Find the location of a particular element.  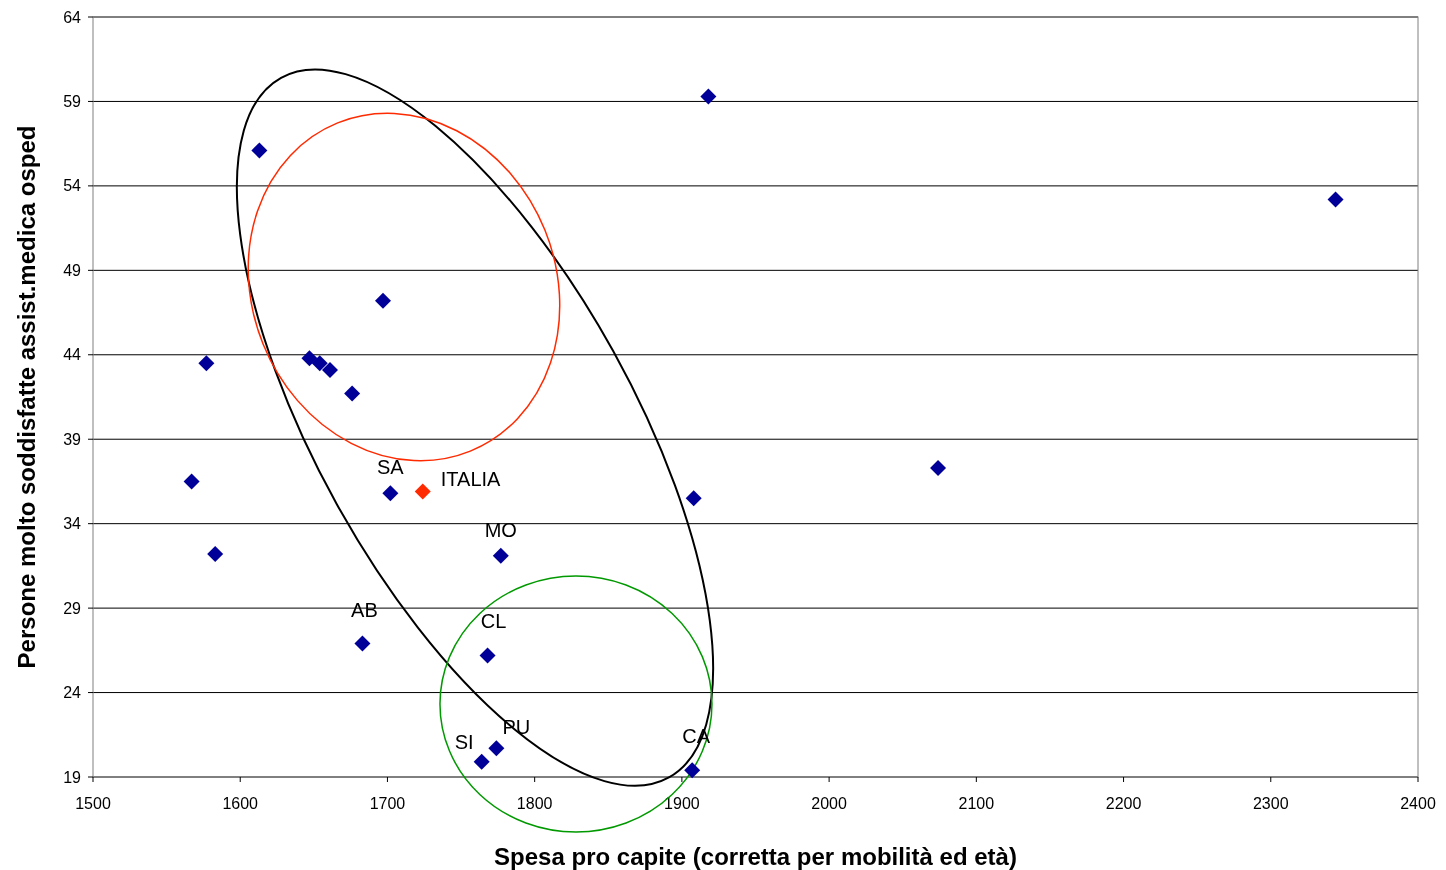

x-tick-label: 2000 is located at coordinates (829, 803).